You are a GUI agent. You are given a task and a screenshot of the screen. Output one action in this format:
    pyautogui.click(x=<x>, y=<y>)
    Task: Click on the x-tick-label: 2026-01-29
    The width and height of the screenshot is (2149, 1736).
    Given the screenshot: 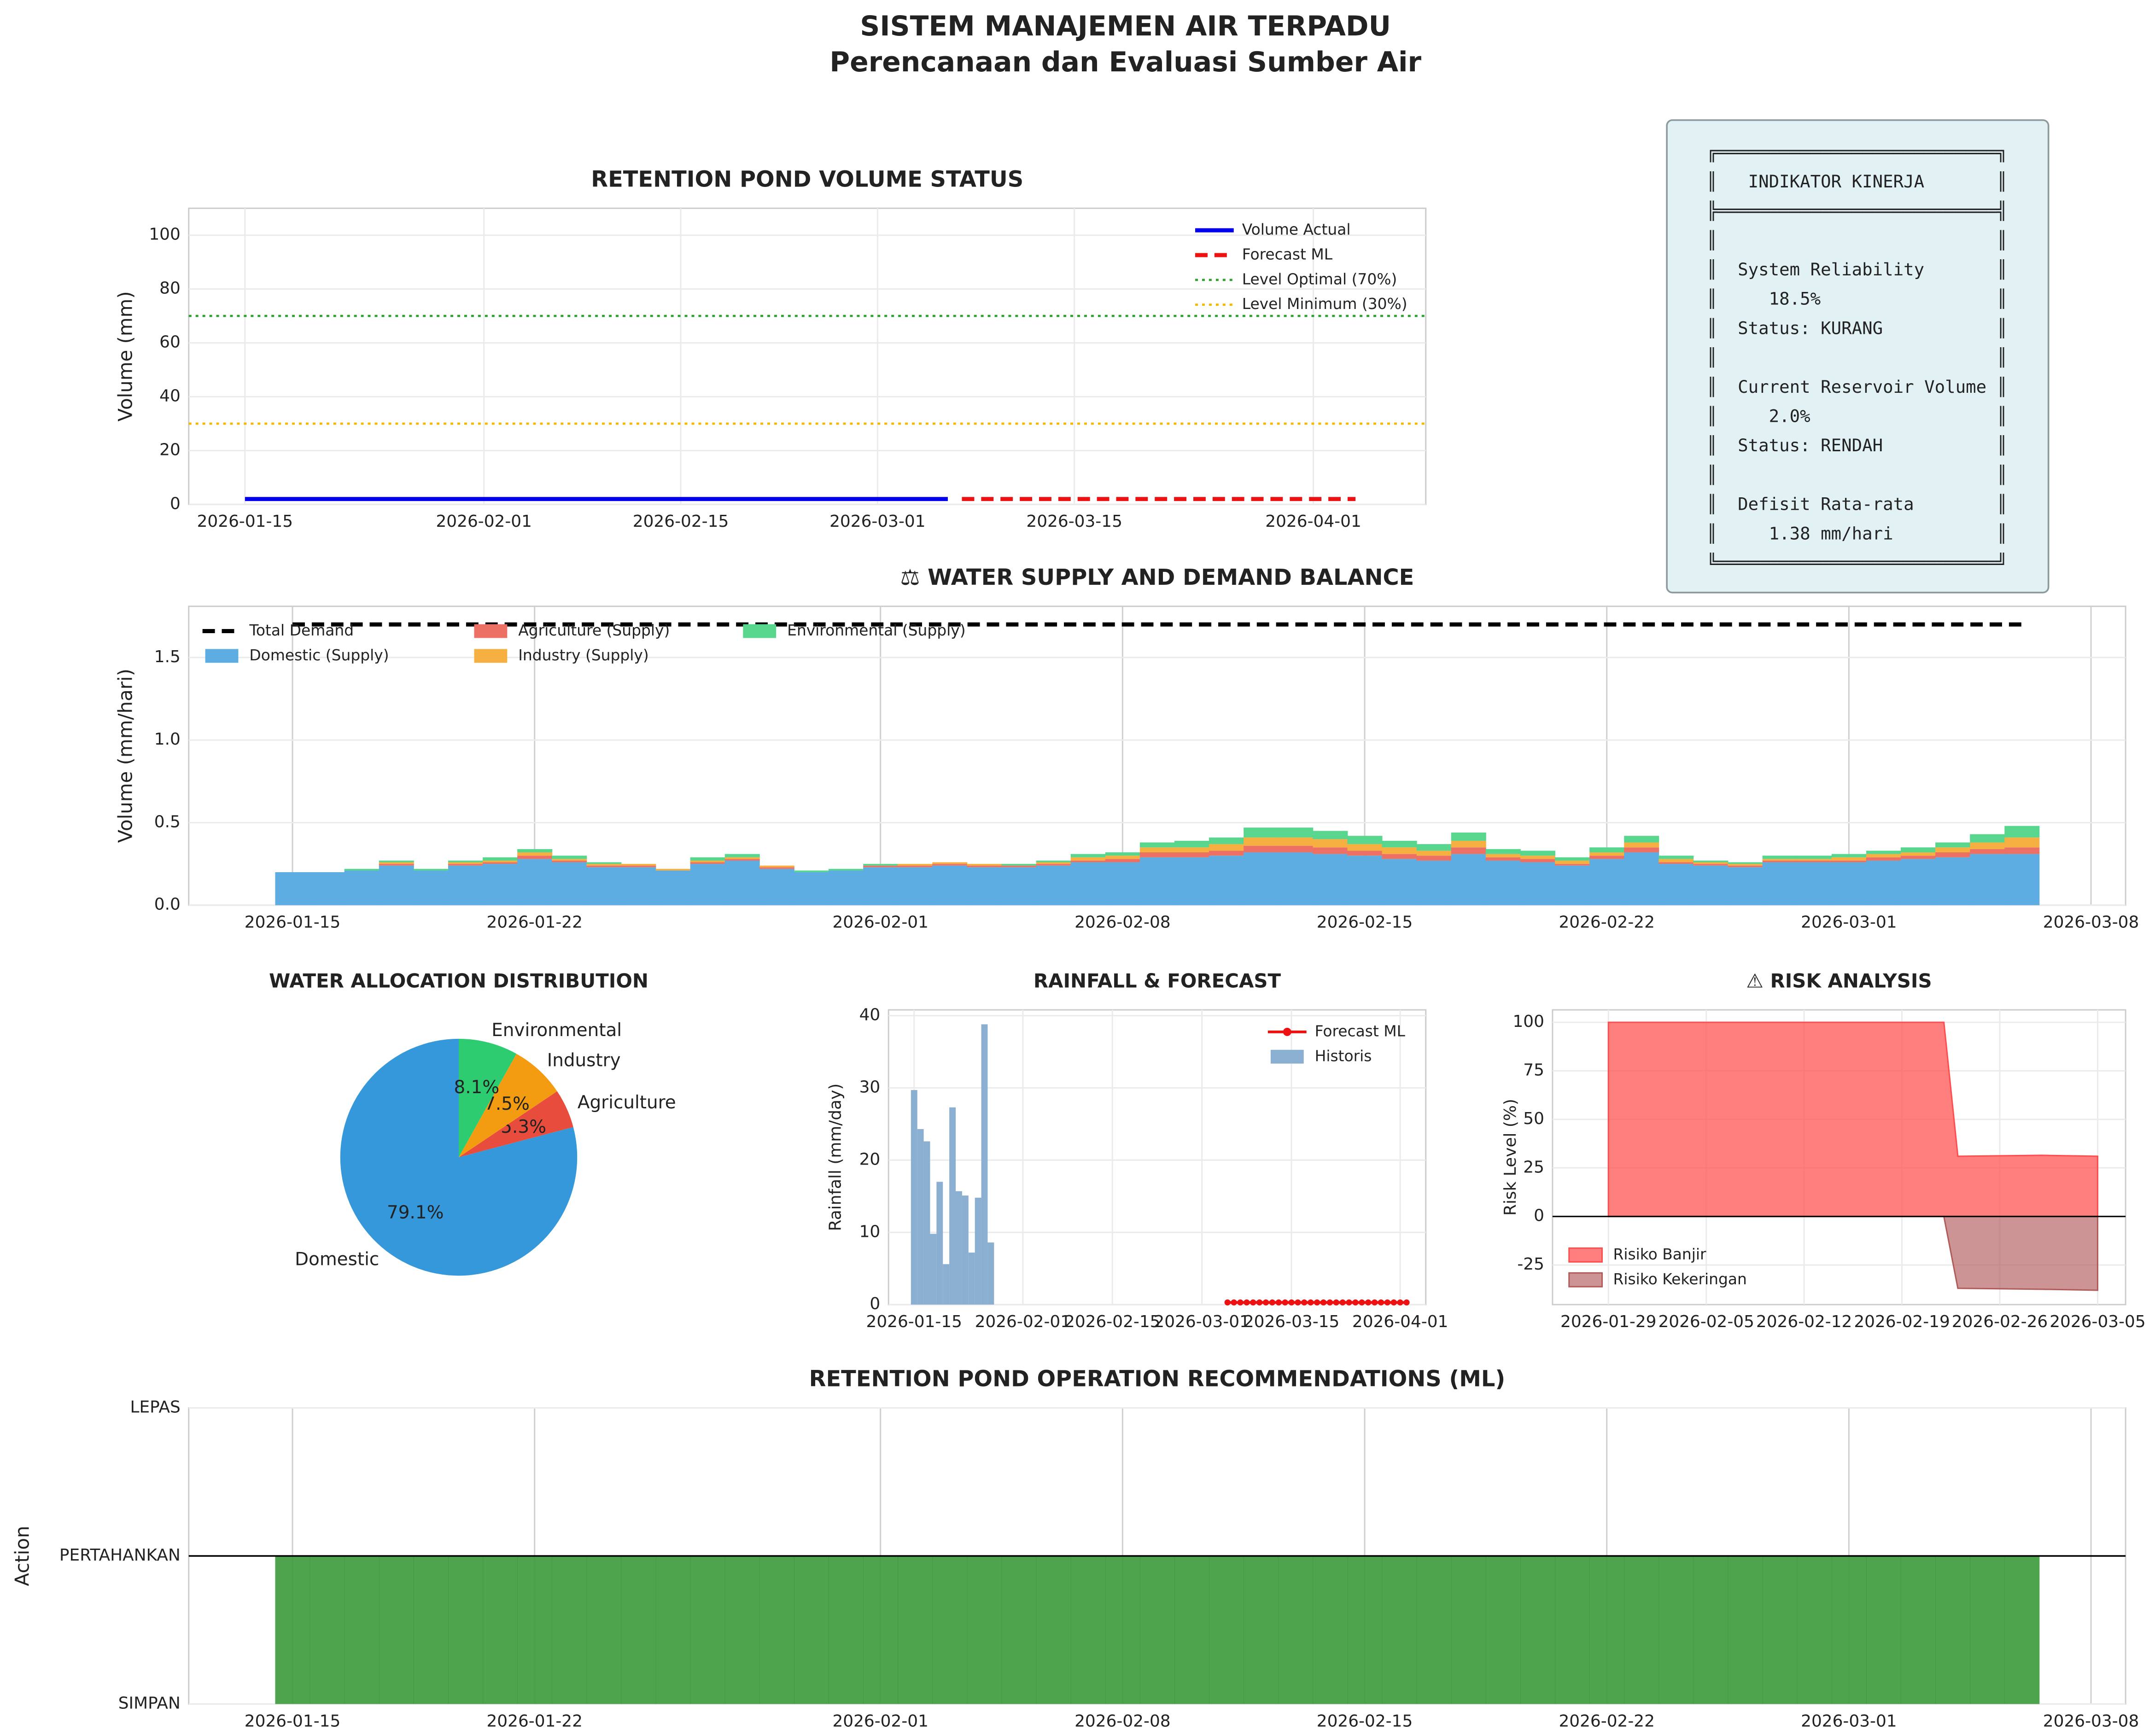 What is the action you would take?
    pyautogui.click(x=1608, y=1321)
    